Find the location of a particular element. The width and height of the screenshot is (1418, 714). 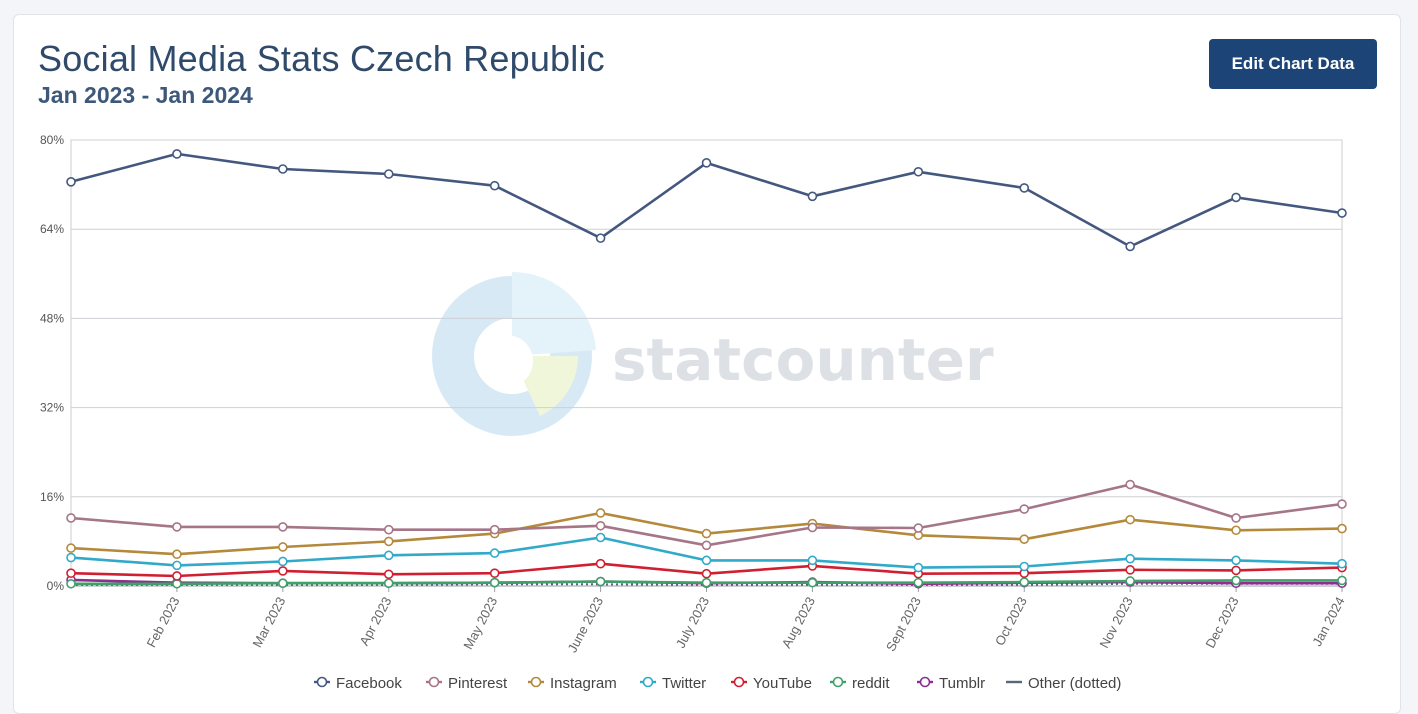

legend-label: Twitter is located at coordinates (684, 683).